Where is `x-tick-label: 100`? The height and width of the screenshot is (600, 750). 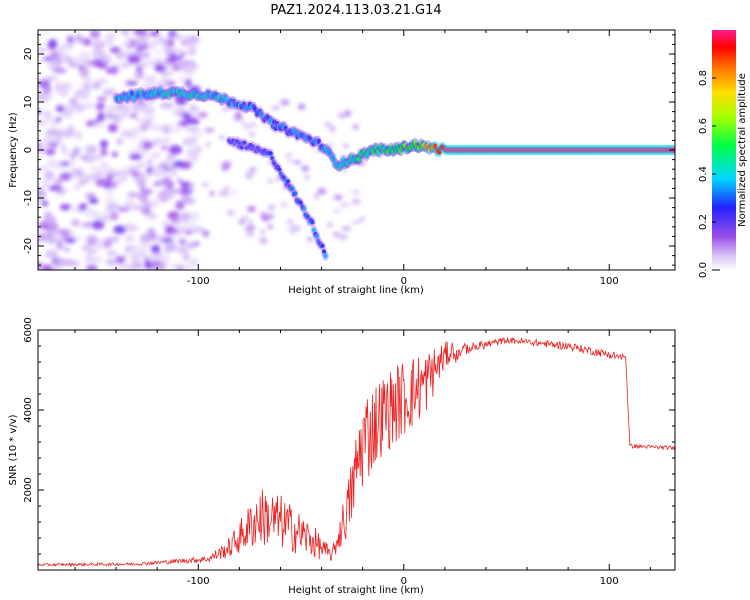
x-tick-label: 100 is located at coordinates (609, 281).